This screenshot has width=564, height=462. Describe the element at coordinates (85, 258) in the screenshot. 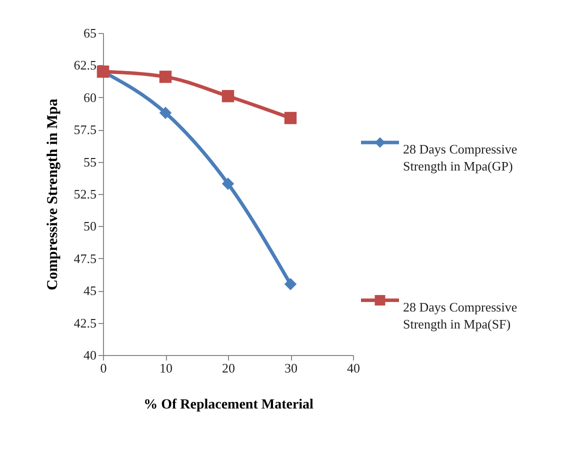

I see `y-tick-label: 47.5` at that location.